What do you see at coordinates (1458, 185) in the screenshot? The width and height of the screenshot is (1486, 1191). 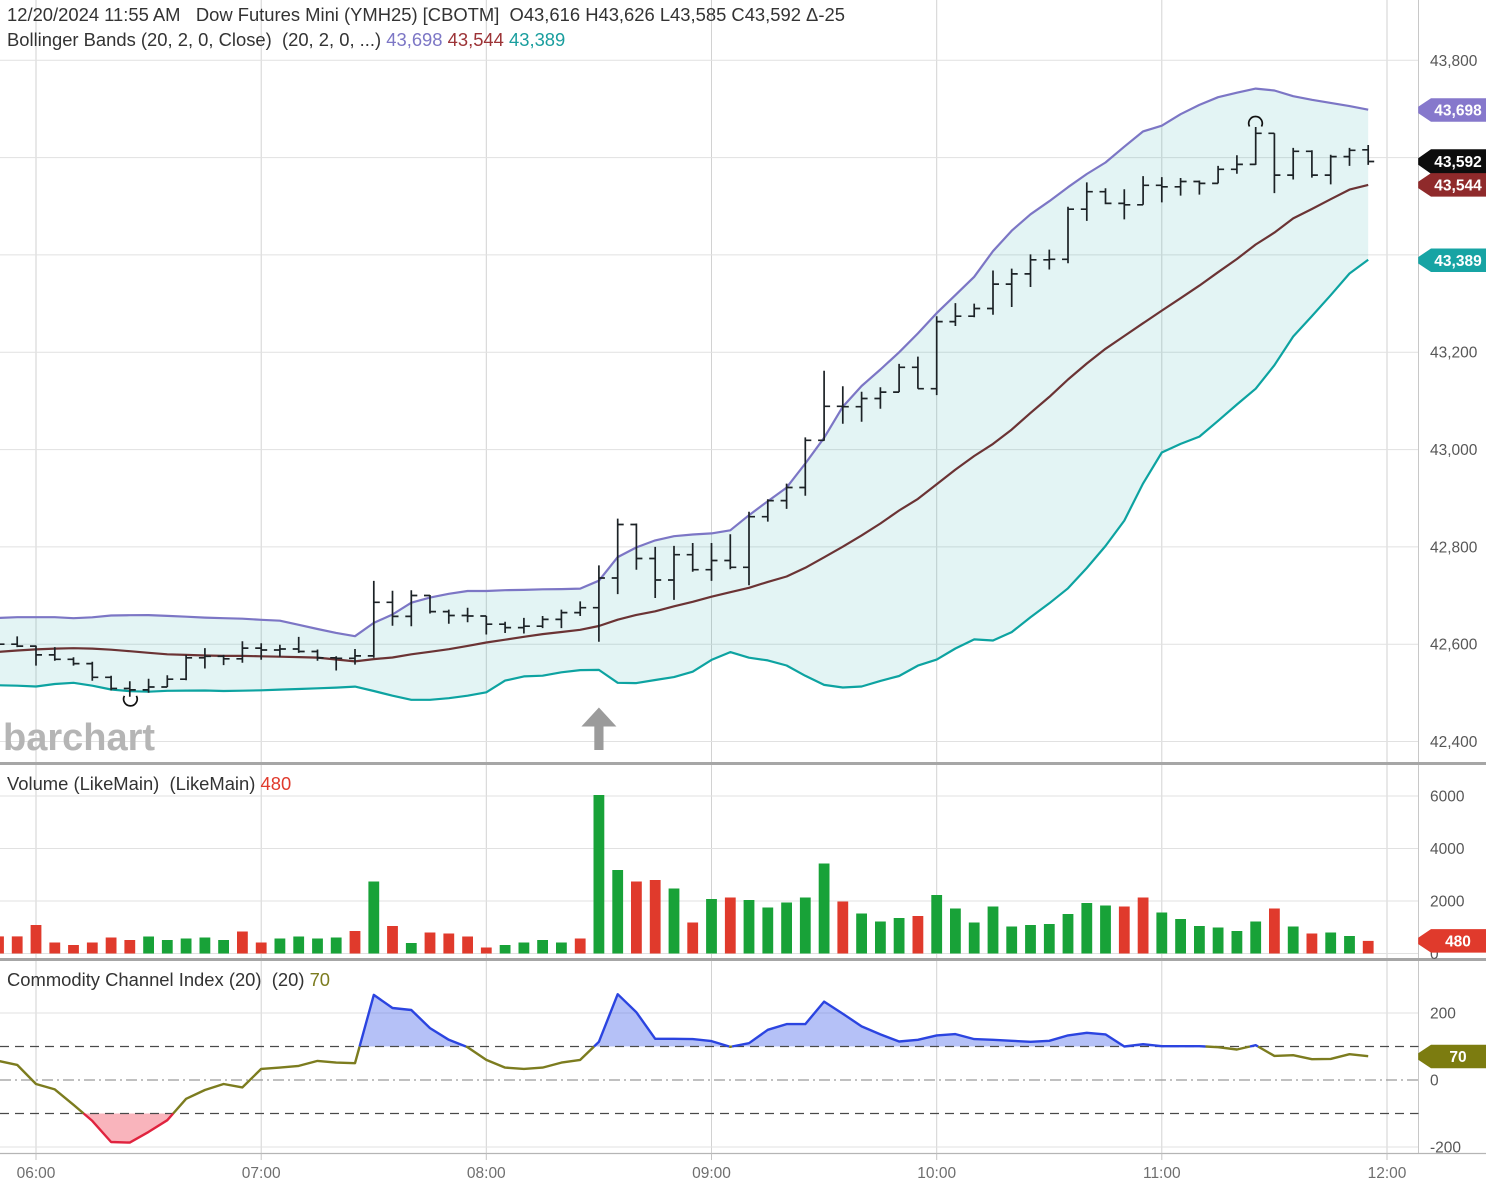 I see `svg-text: 43,544` at bounding box center [1458, 185].